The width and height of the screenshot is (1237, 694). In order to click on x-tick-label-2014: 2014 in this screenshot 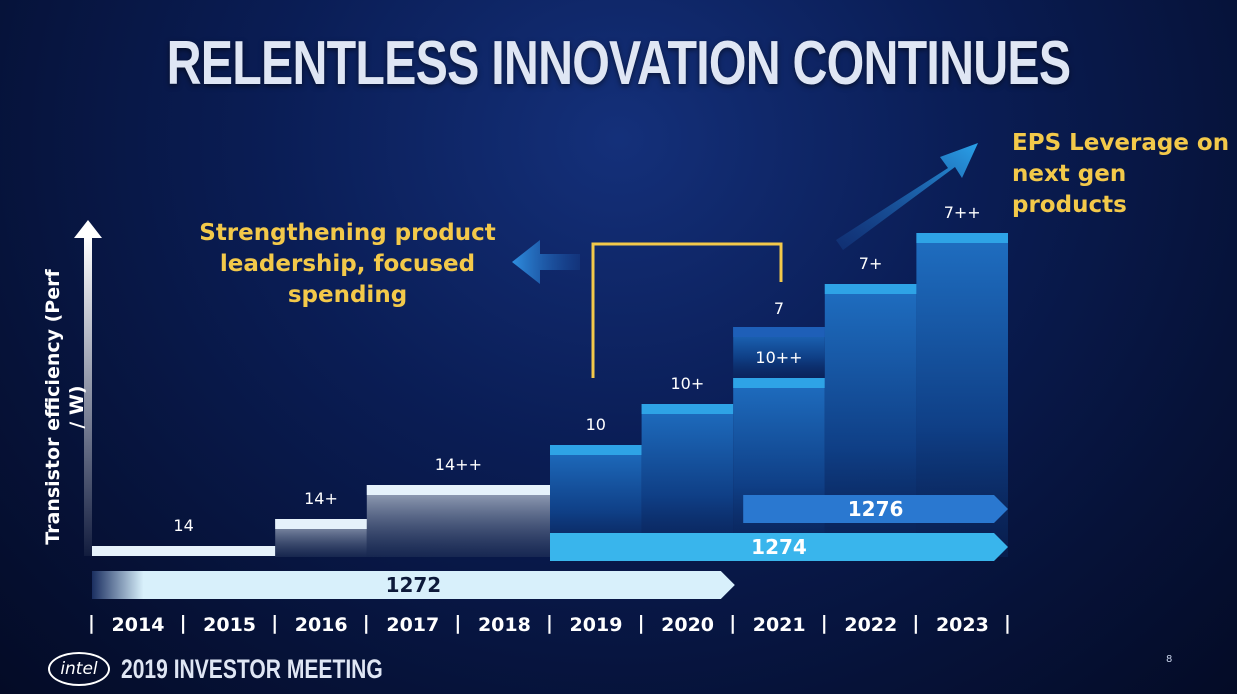, I will do `click(138, 625)`.